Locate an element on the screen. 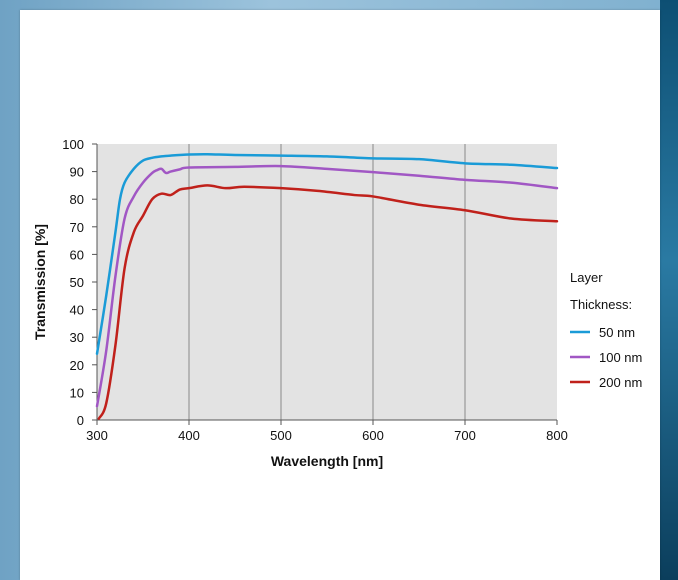 This screenshot has width=678, height=580. y-tick-label: 30 is located at coordinates (77, 337).